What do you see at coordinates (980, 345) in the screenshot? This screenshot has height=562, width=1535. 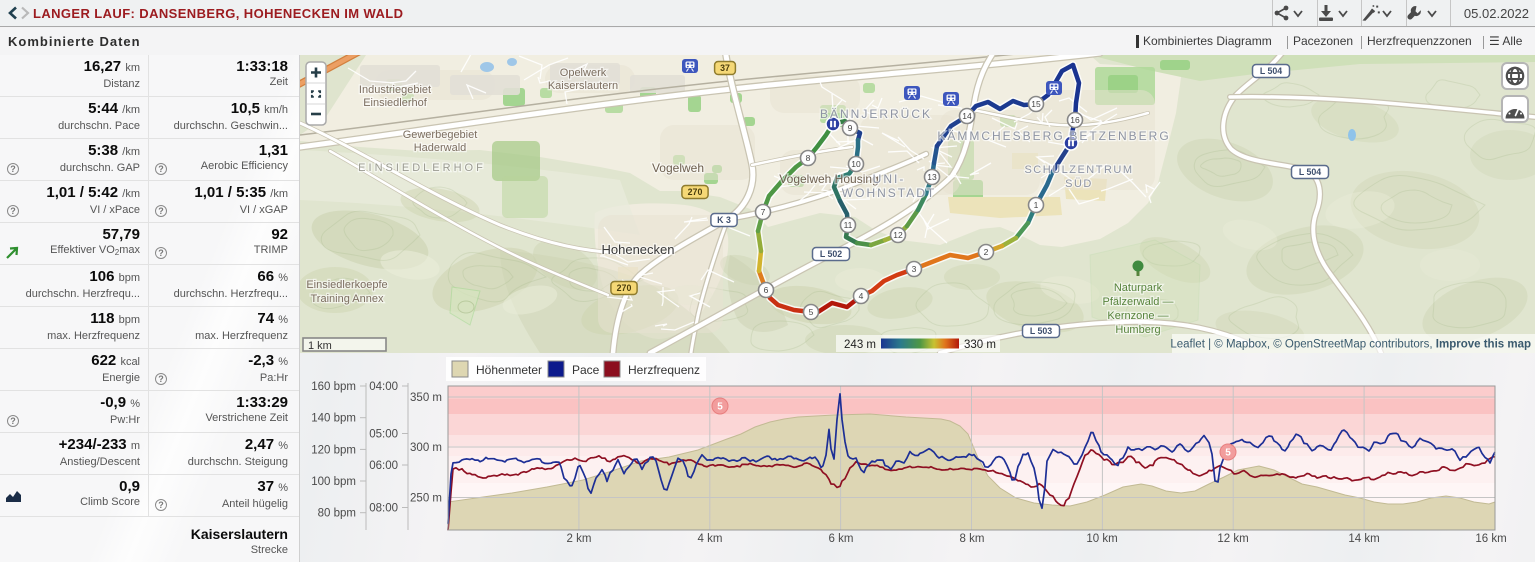 I see `svg-text: 330 m` at bounding box center [980, 345].